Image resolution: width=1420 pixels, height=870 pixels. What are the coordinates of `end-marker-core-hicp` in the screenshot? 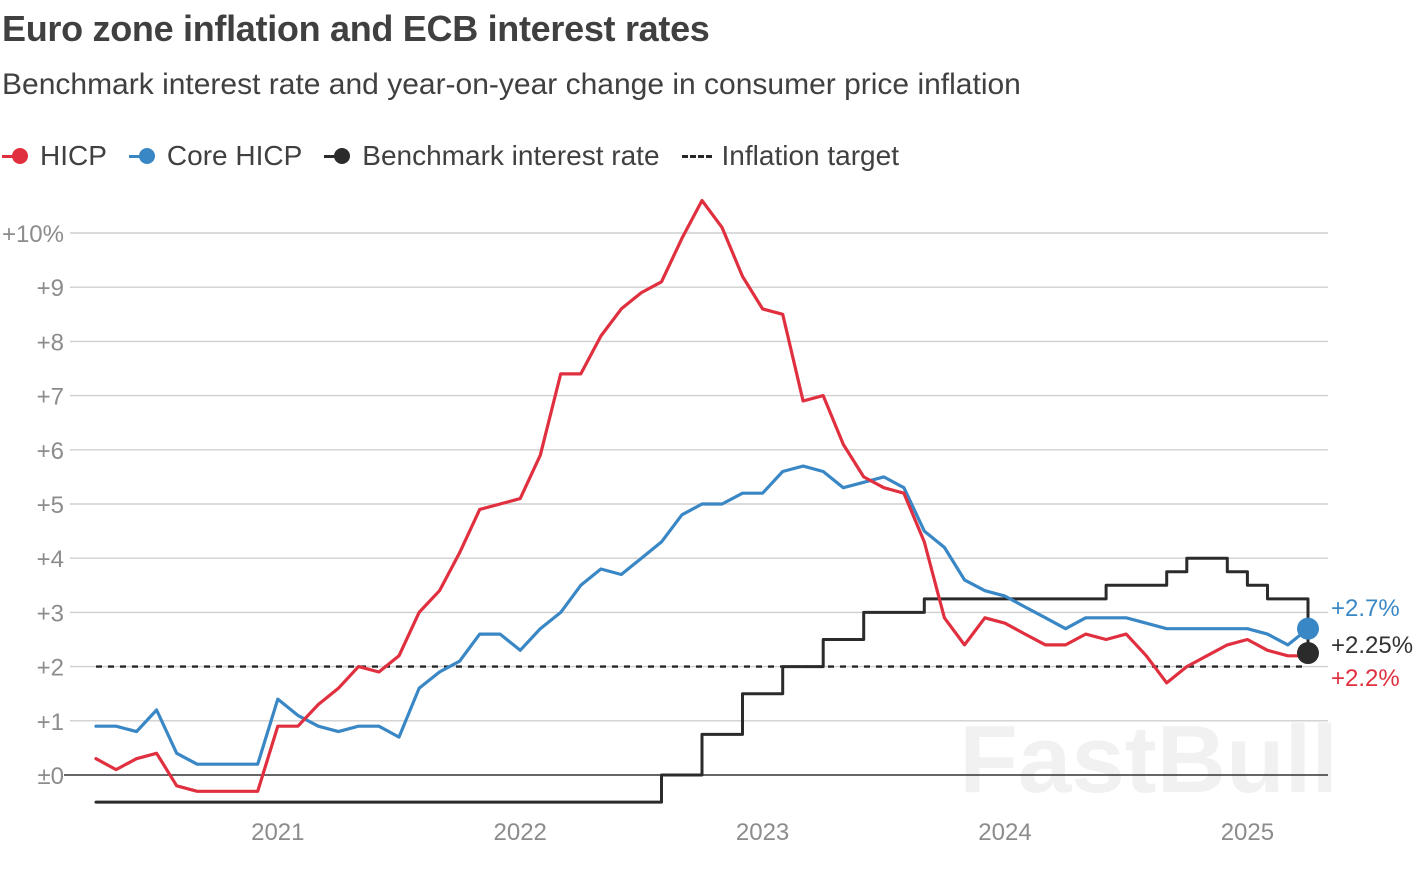 It's located at (1308, 628).